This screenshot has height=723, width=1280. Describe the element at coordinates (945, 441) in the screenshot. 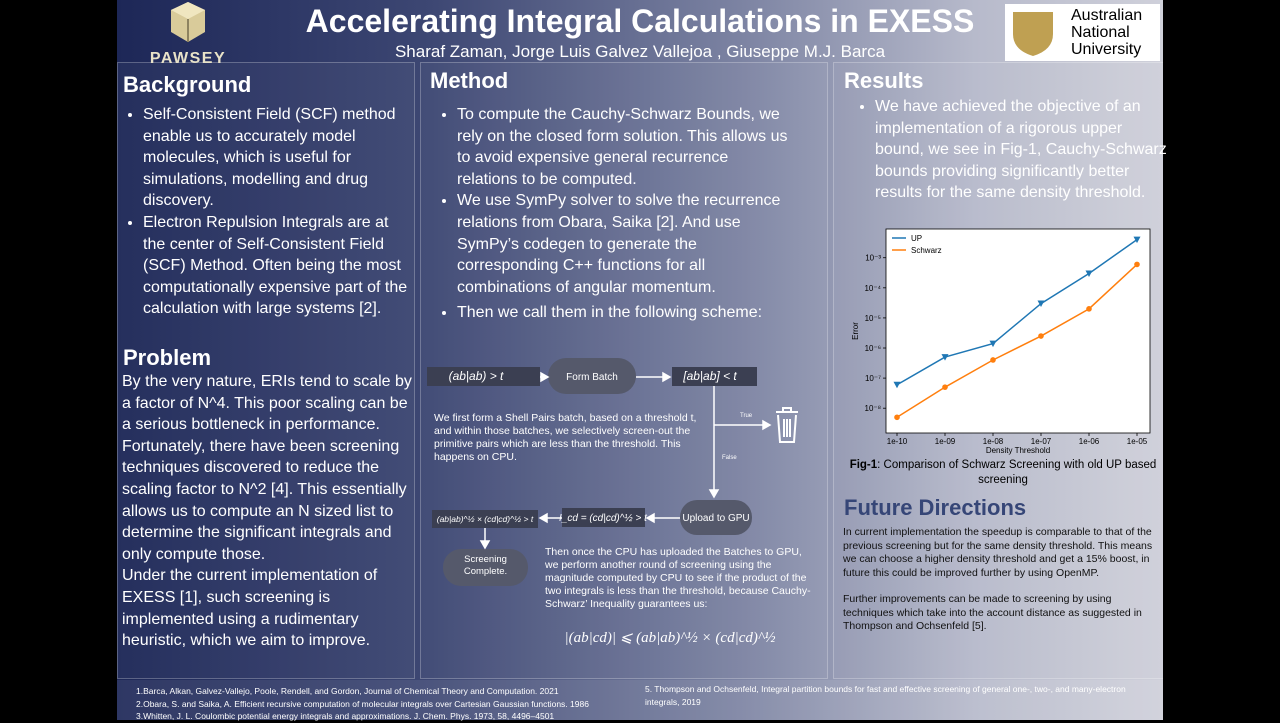

I see `x-tick-label: 1e-09` at that location.